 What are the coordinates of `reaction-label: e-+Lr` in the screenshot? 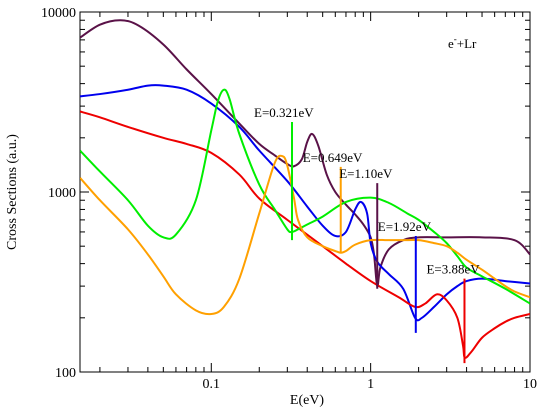 It's located at (462, 42).